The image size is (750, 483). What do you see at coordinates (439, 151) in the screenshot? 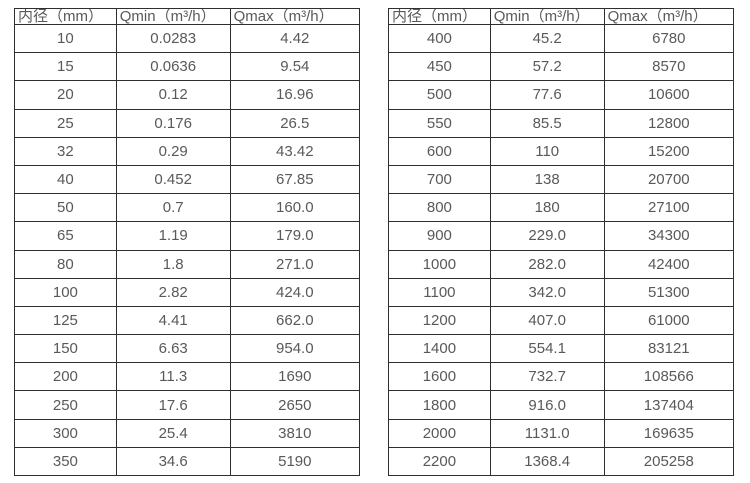
I see `table-cell: 600` at bounding box center [439, 151].